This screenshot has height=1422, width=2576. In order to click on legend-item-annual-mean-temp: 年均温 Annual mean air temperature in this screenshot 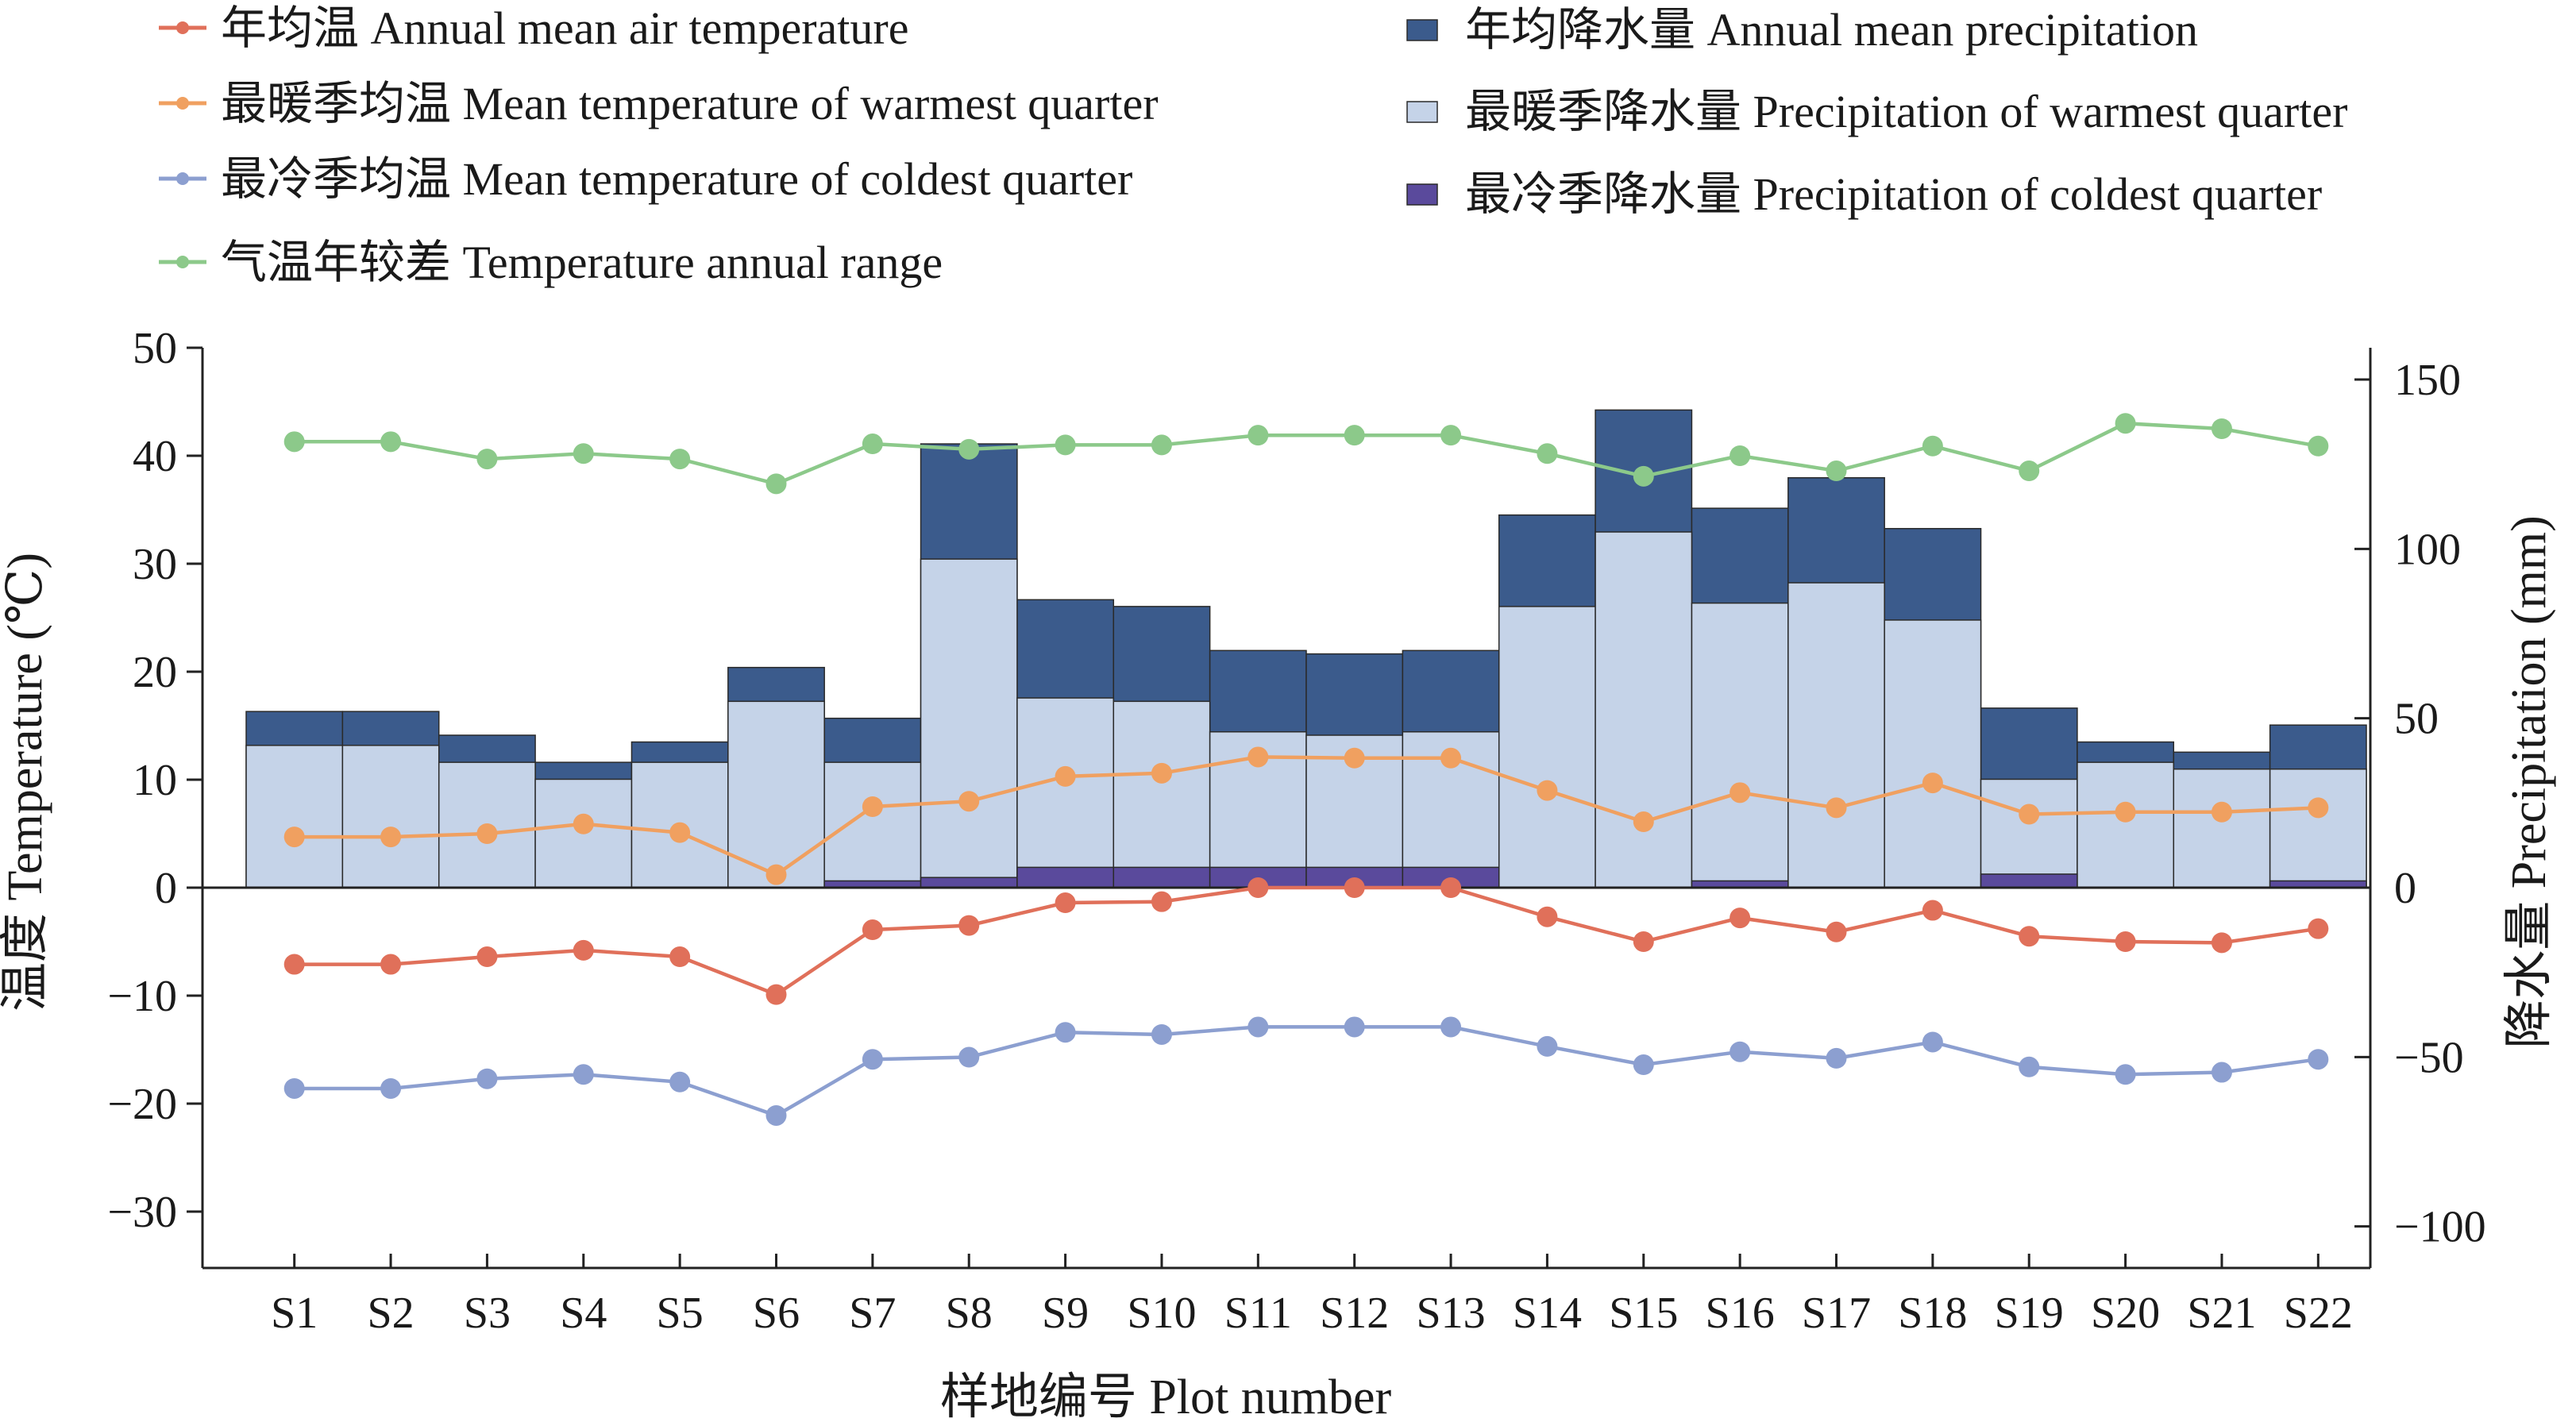, I will do `click(533, 28)`.